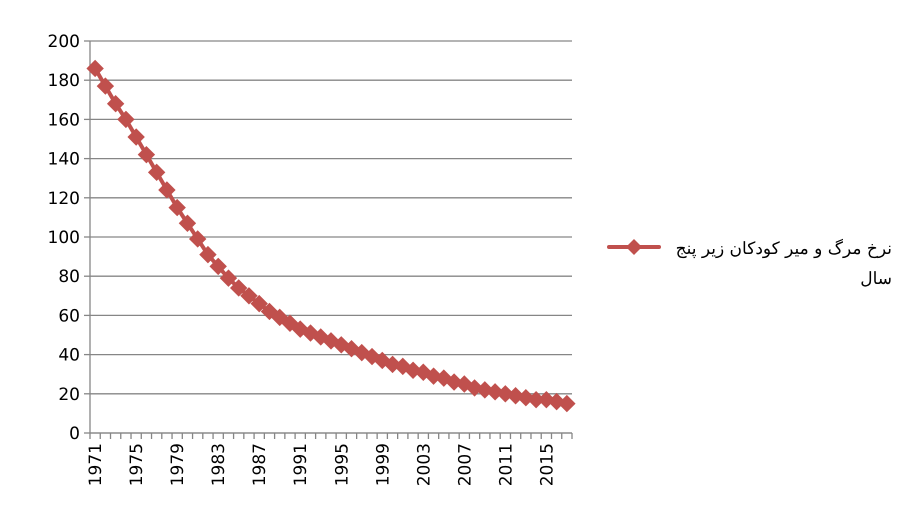 The width and height of the screenshot is (903, 515). I want to click on legend-label: نرخ مرگ و میر کودکان زیر پنج سال, so click(783, 264).